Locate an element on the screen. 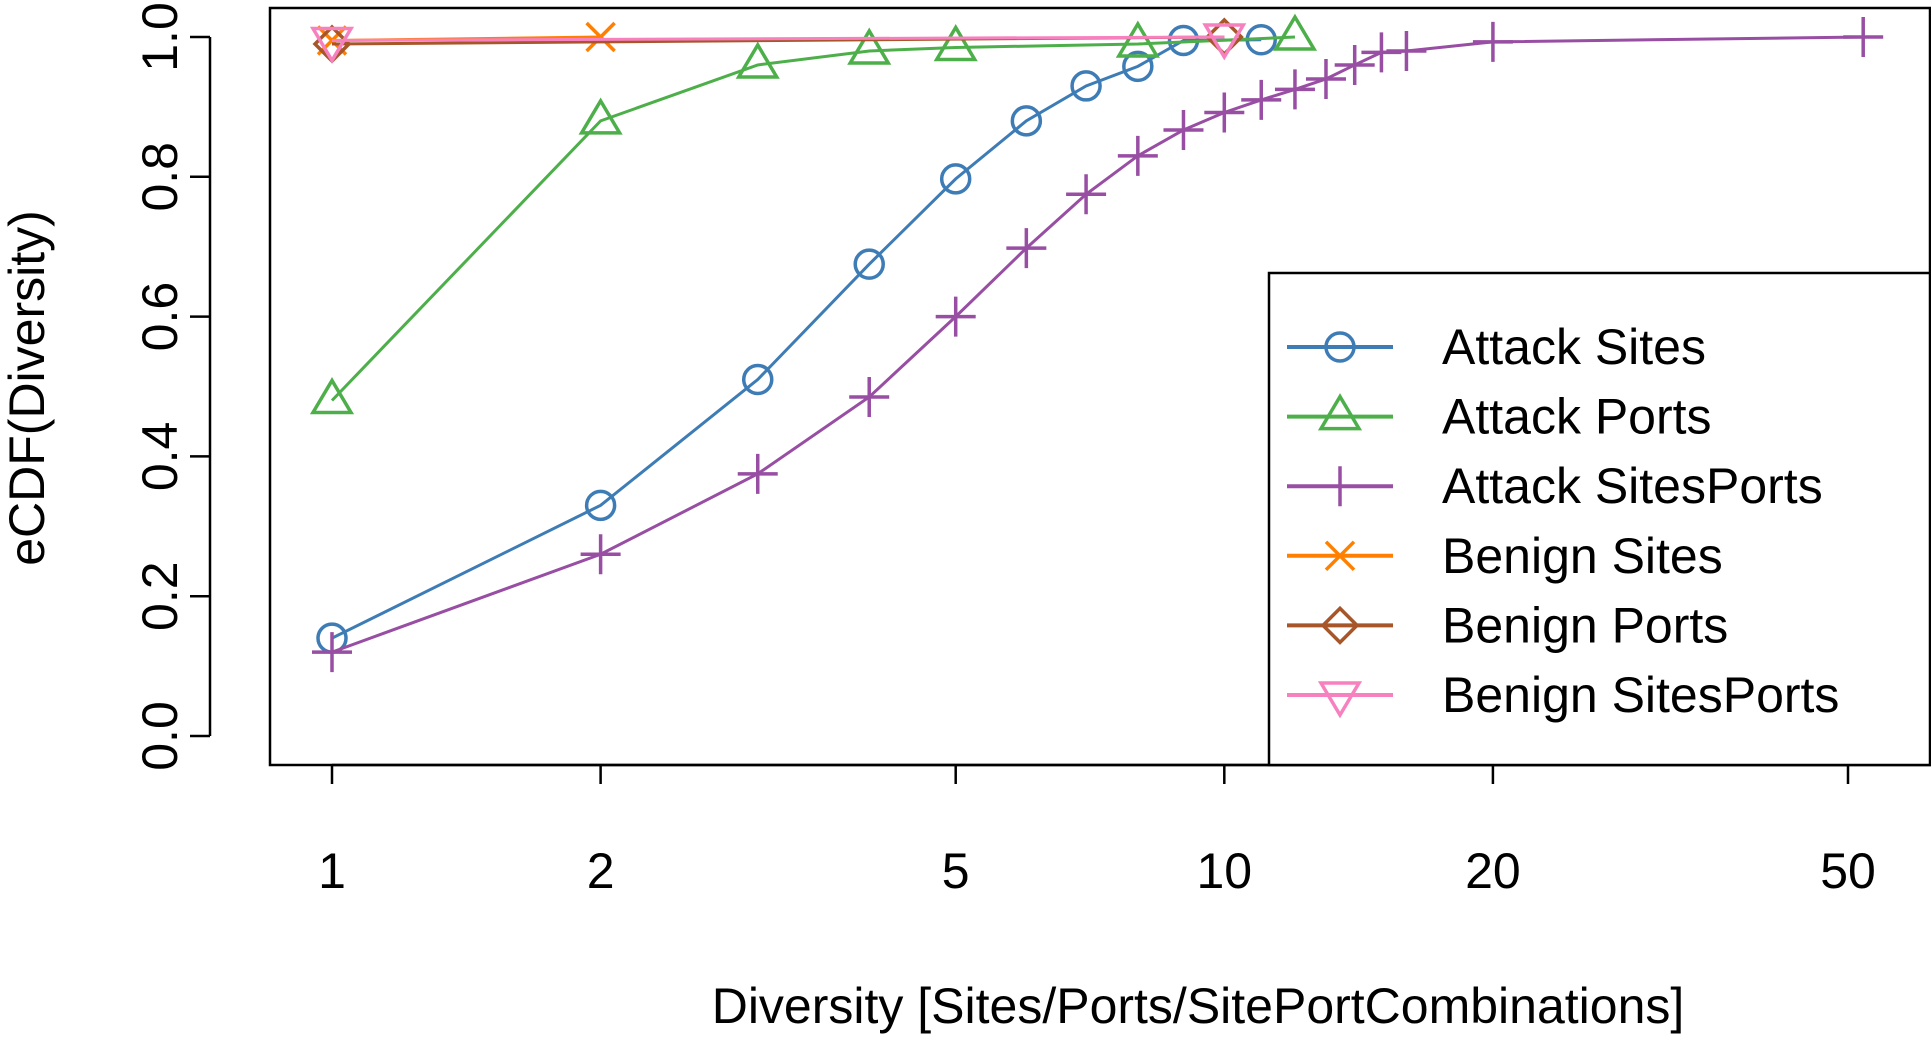 The height and width of the screenshot is (1038, 1931). legend-label: Benign SitesPorts is located at coordinates (1640, 695).